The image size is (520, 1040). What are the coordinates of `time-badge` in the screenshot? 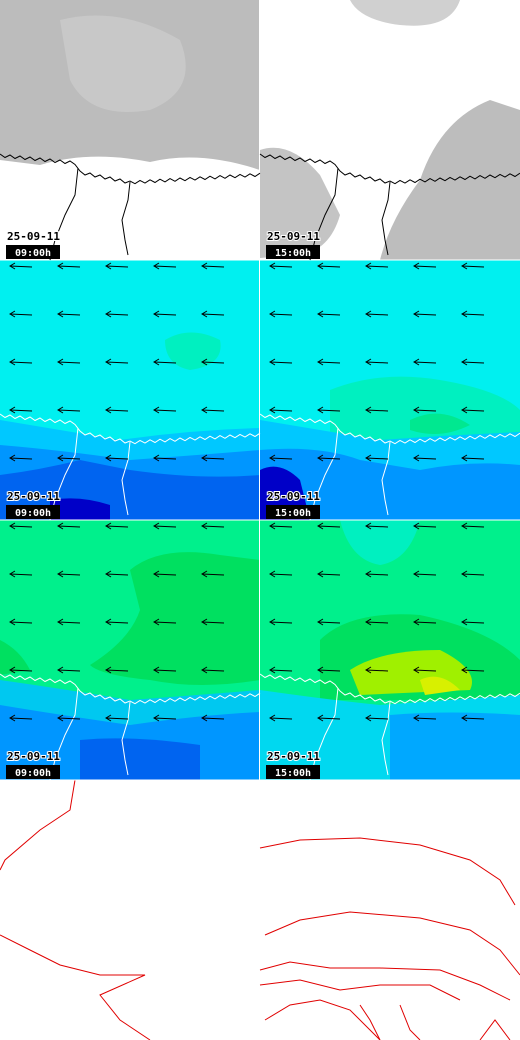 It's located at (33, 772).